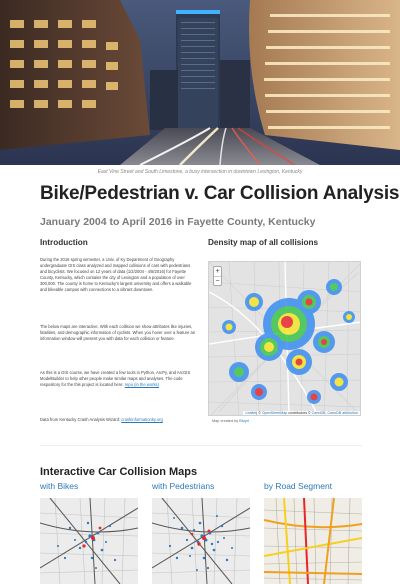 This screenshot has width=400, height=584. What do you see at coordinates (217, 280) in the screenshot?
I see `zoom-out-button: −` at bounding box center [217, 280].